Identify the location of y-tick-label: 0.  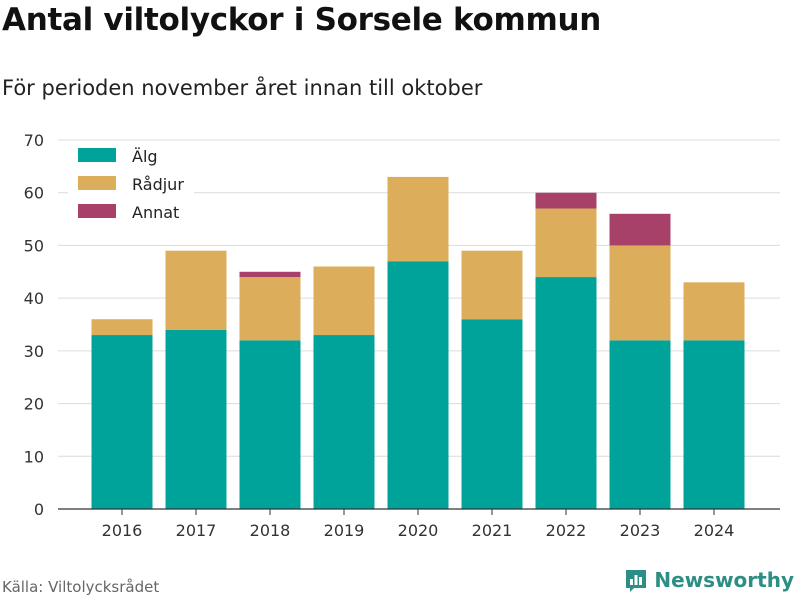
(39, 509).